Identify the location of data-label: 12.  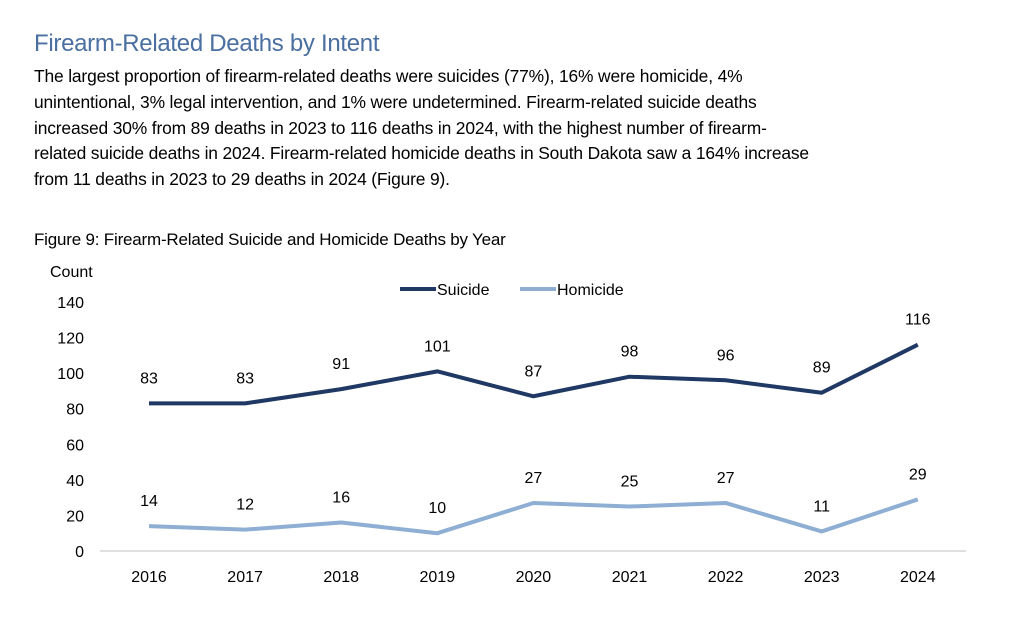
(245, 505).